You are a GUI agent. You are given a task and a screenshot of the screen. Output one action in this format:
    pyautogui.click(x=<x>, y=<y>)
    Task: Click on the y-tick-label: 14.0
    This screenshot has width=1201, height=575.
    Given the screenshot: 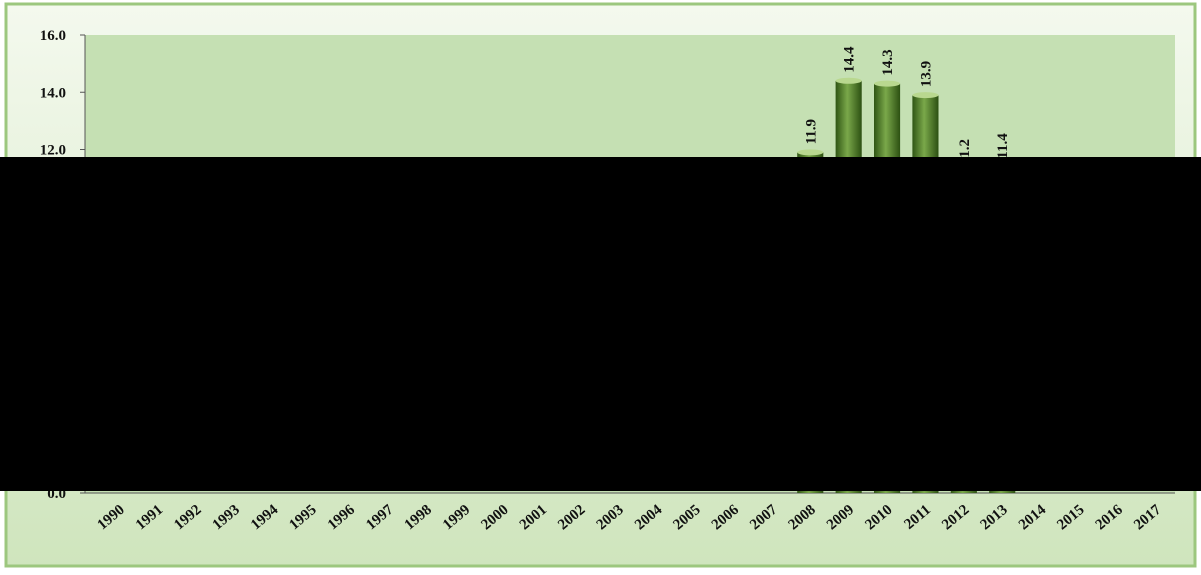 What is the action you would take?
    pyautogui.click(x=53, y=93)
    